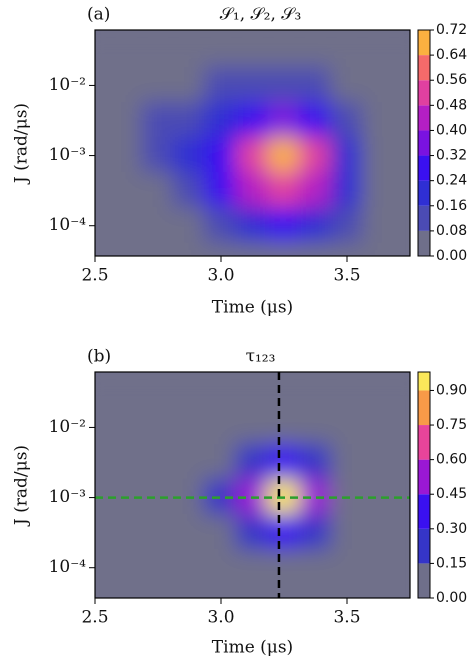 This screenshot has height=669, width=474. I want to click on panel-label: (b), so click(99, 357).